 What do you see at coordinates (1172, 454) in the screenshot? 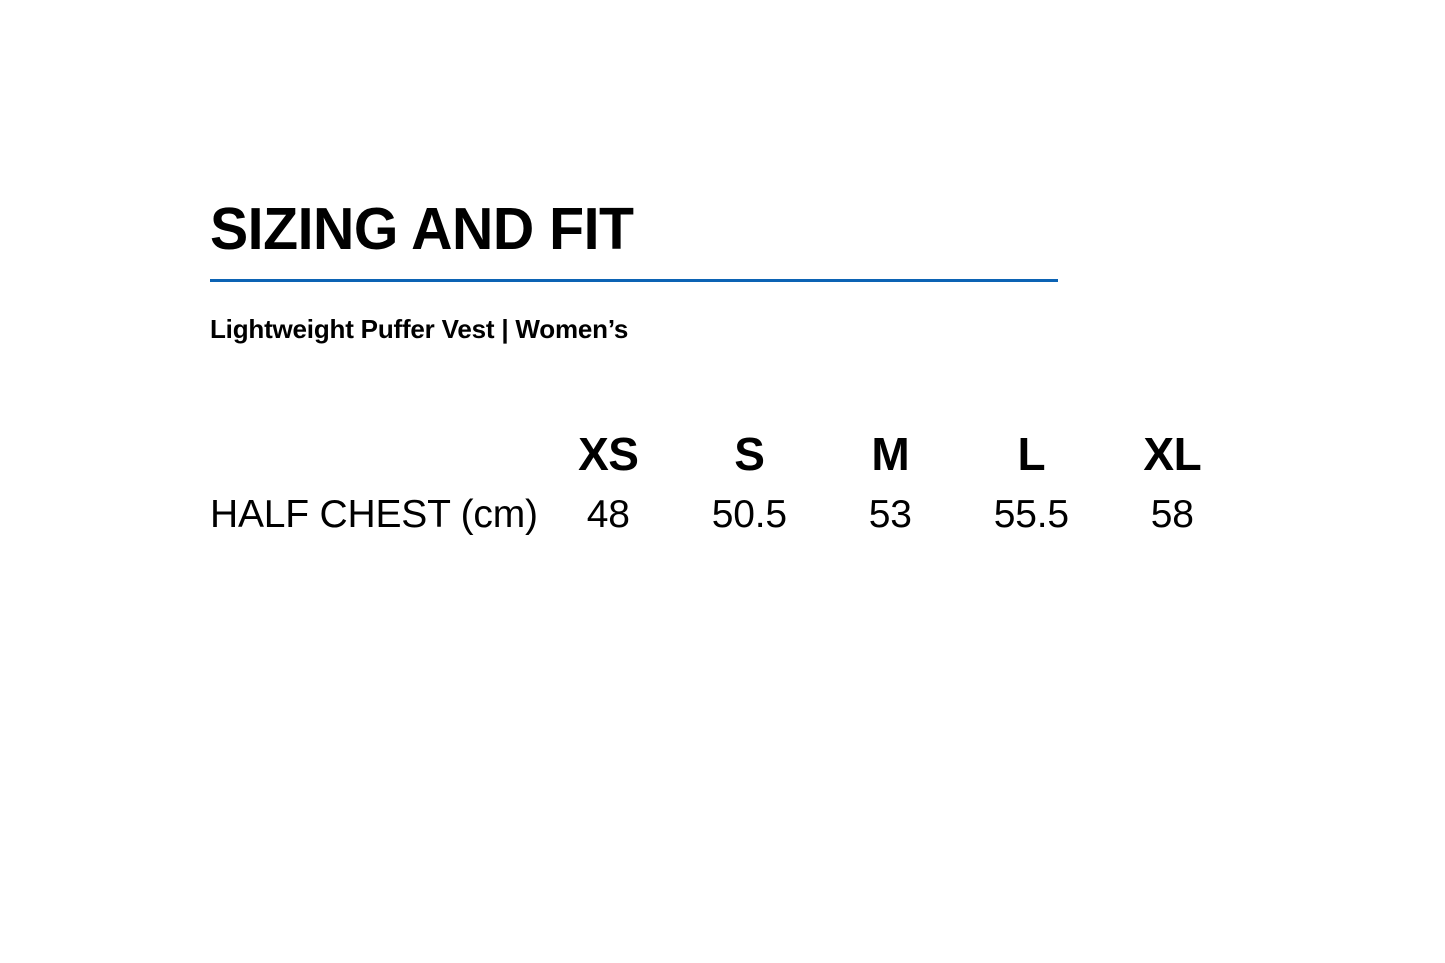
I see `size-header-xl: XL` at bounding box center [1172, 454].